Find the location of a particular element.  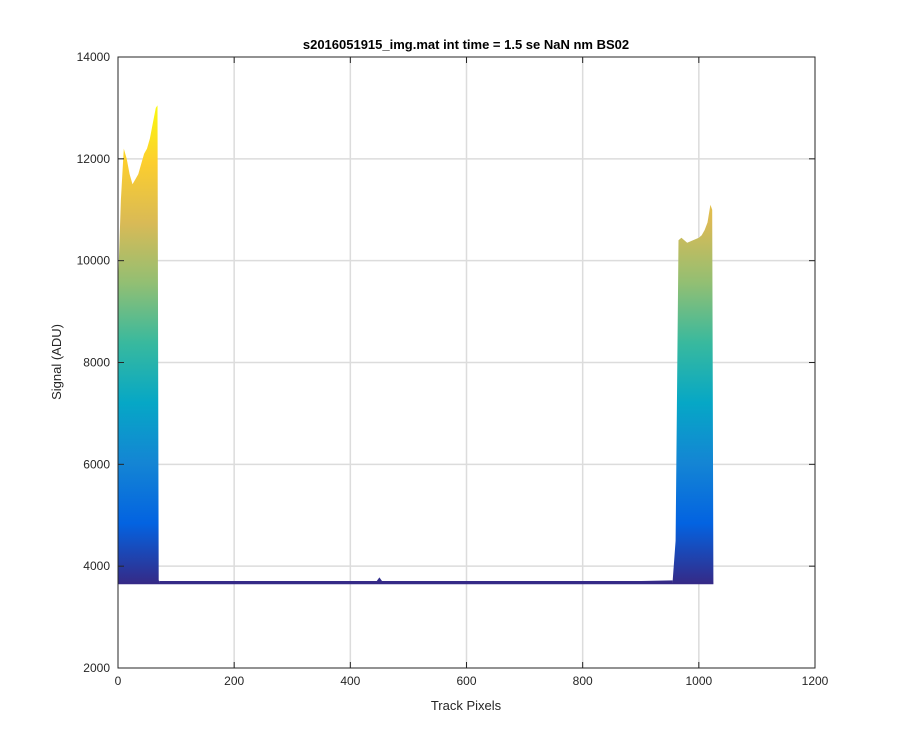

y-tick-label: 12000 is located at coordinates (94, 159).